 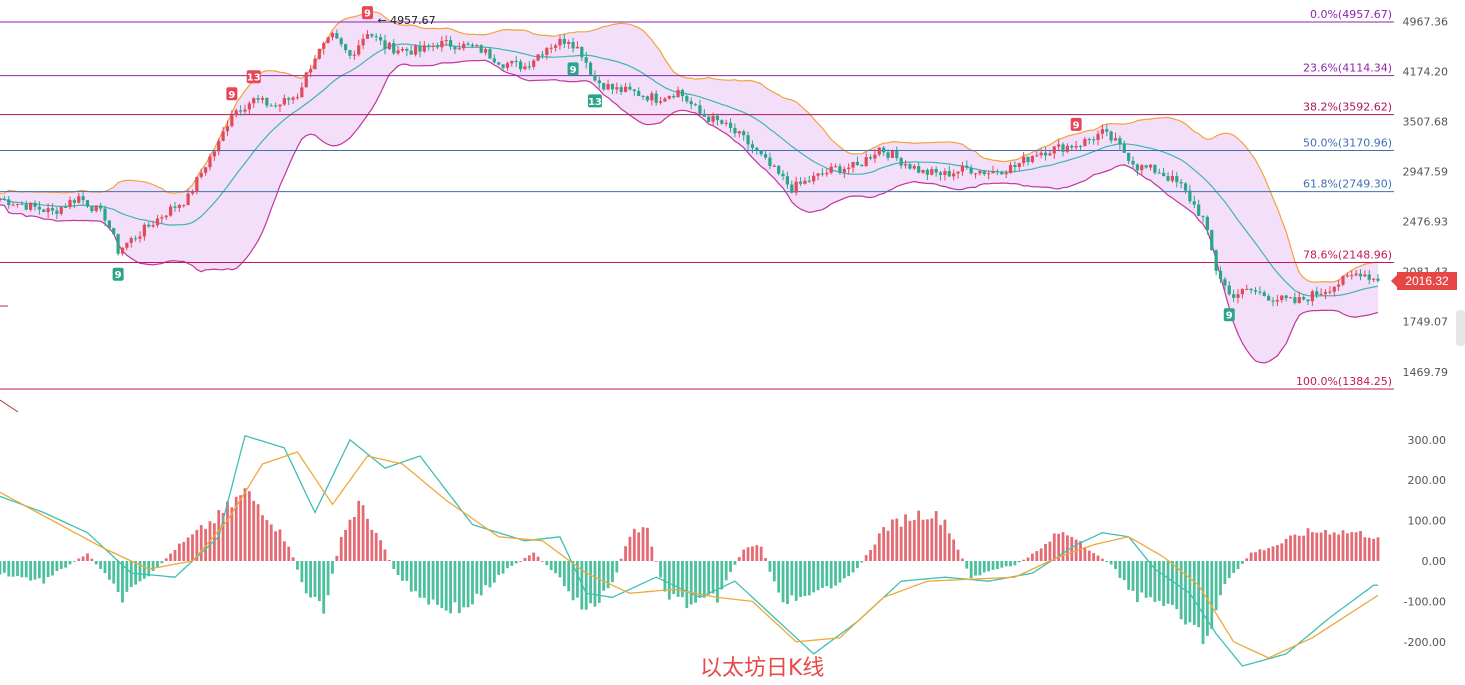 I want to click on scroll-handle, so click(x=1460, y=328).